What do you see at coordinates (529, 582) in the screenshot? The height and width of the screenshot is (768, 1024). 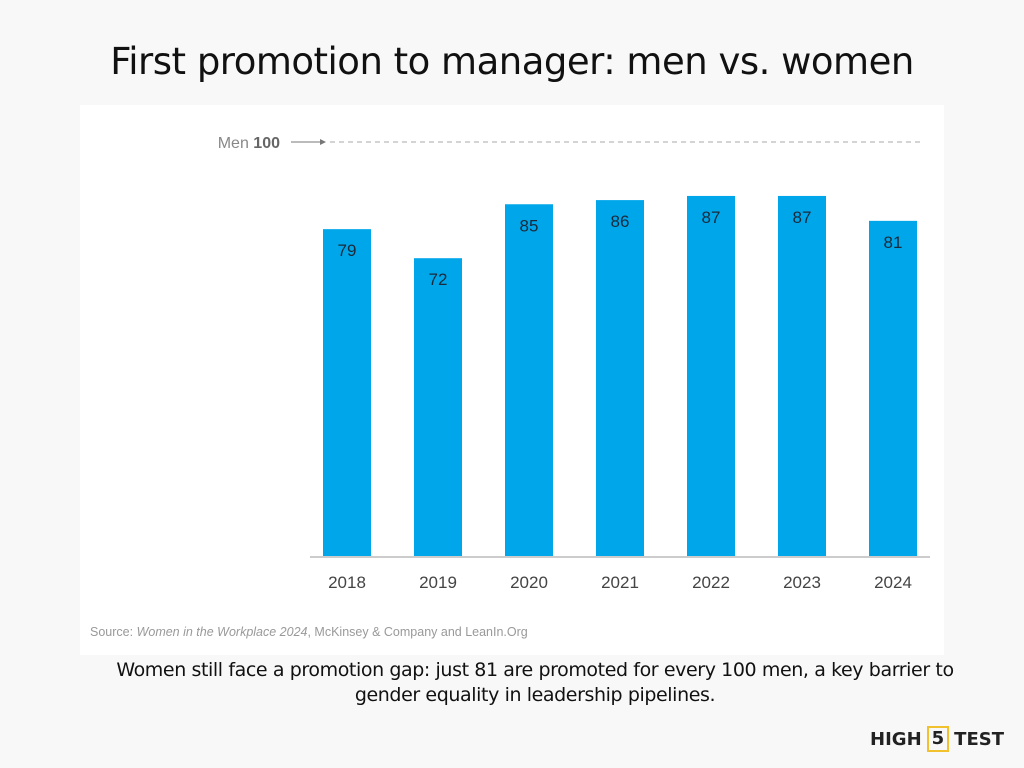 I see `x-tick-2020: 2020` at bounding box center [529, 582].